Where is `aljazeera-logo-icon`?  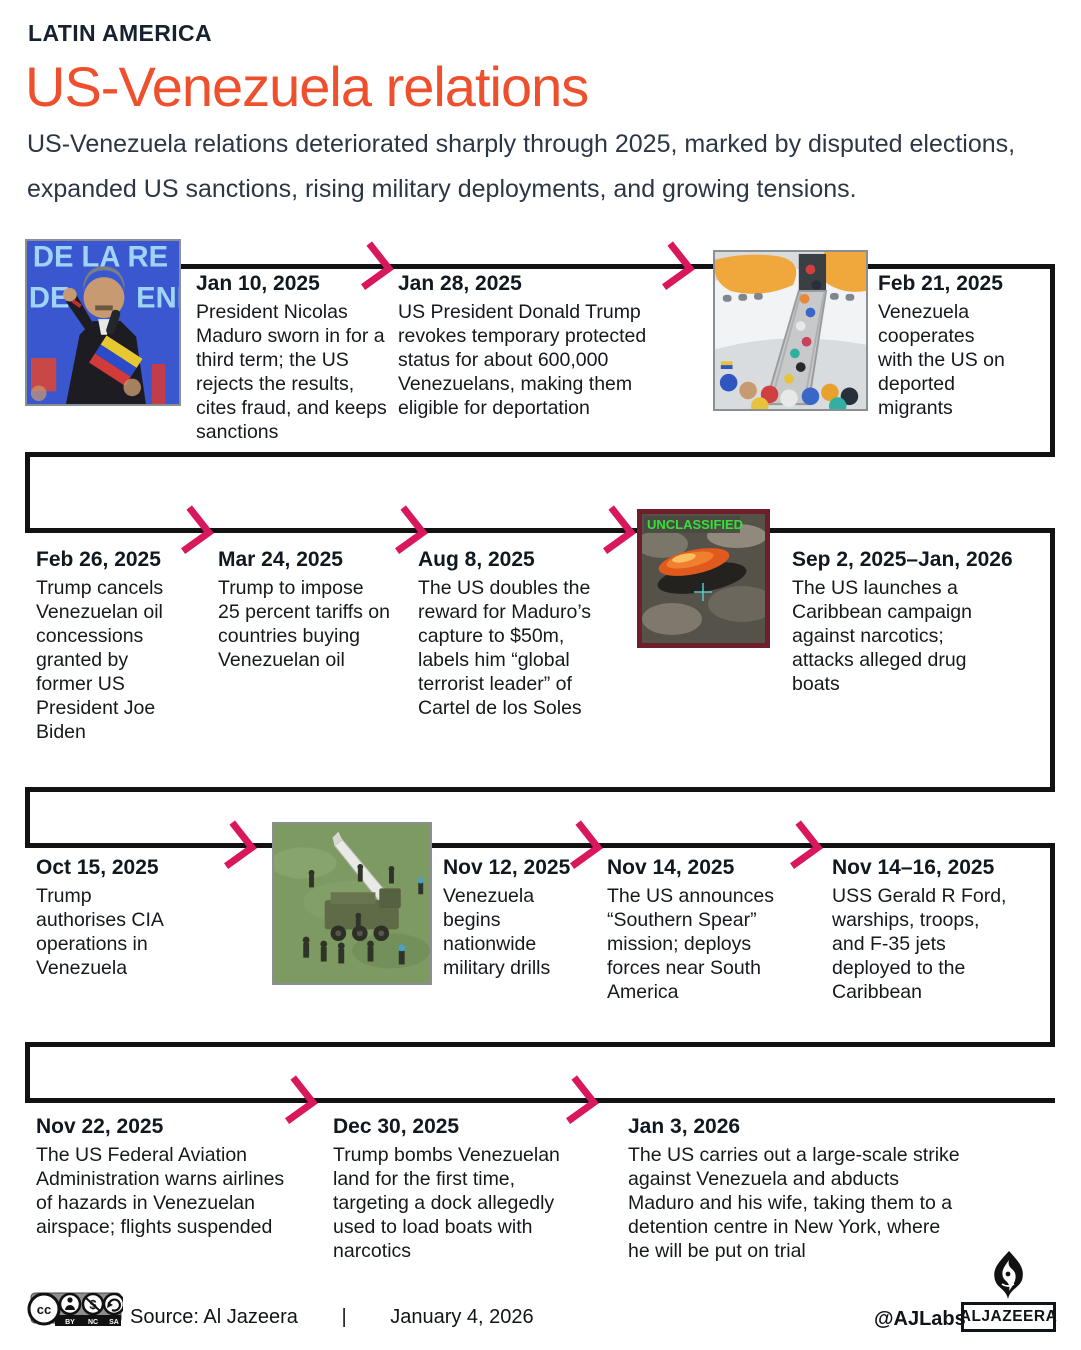 aljazeera-logo-icon is located at coordinates (1009, 1275).